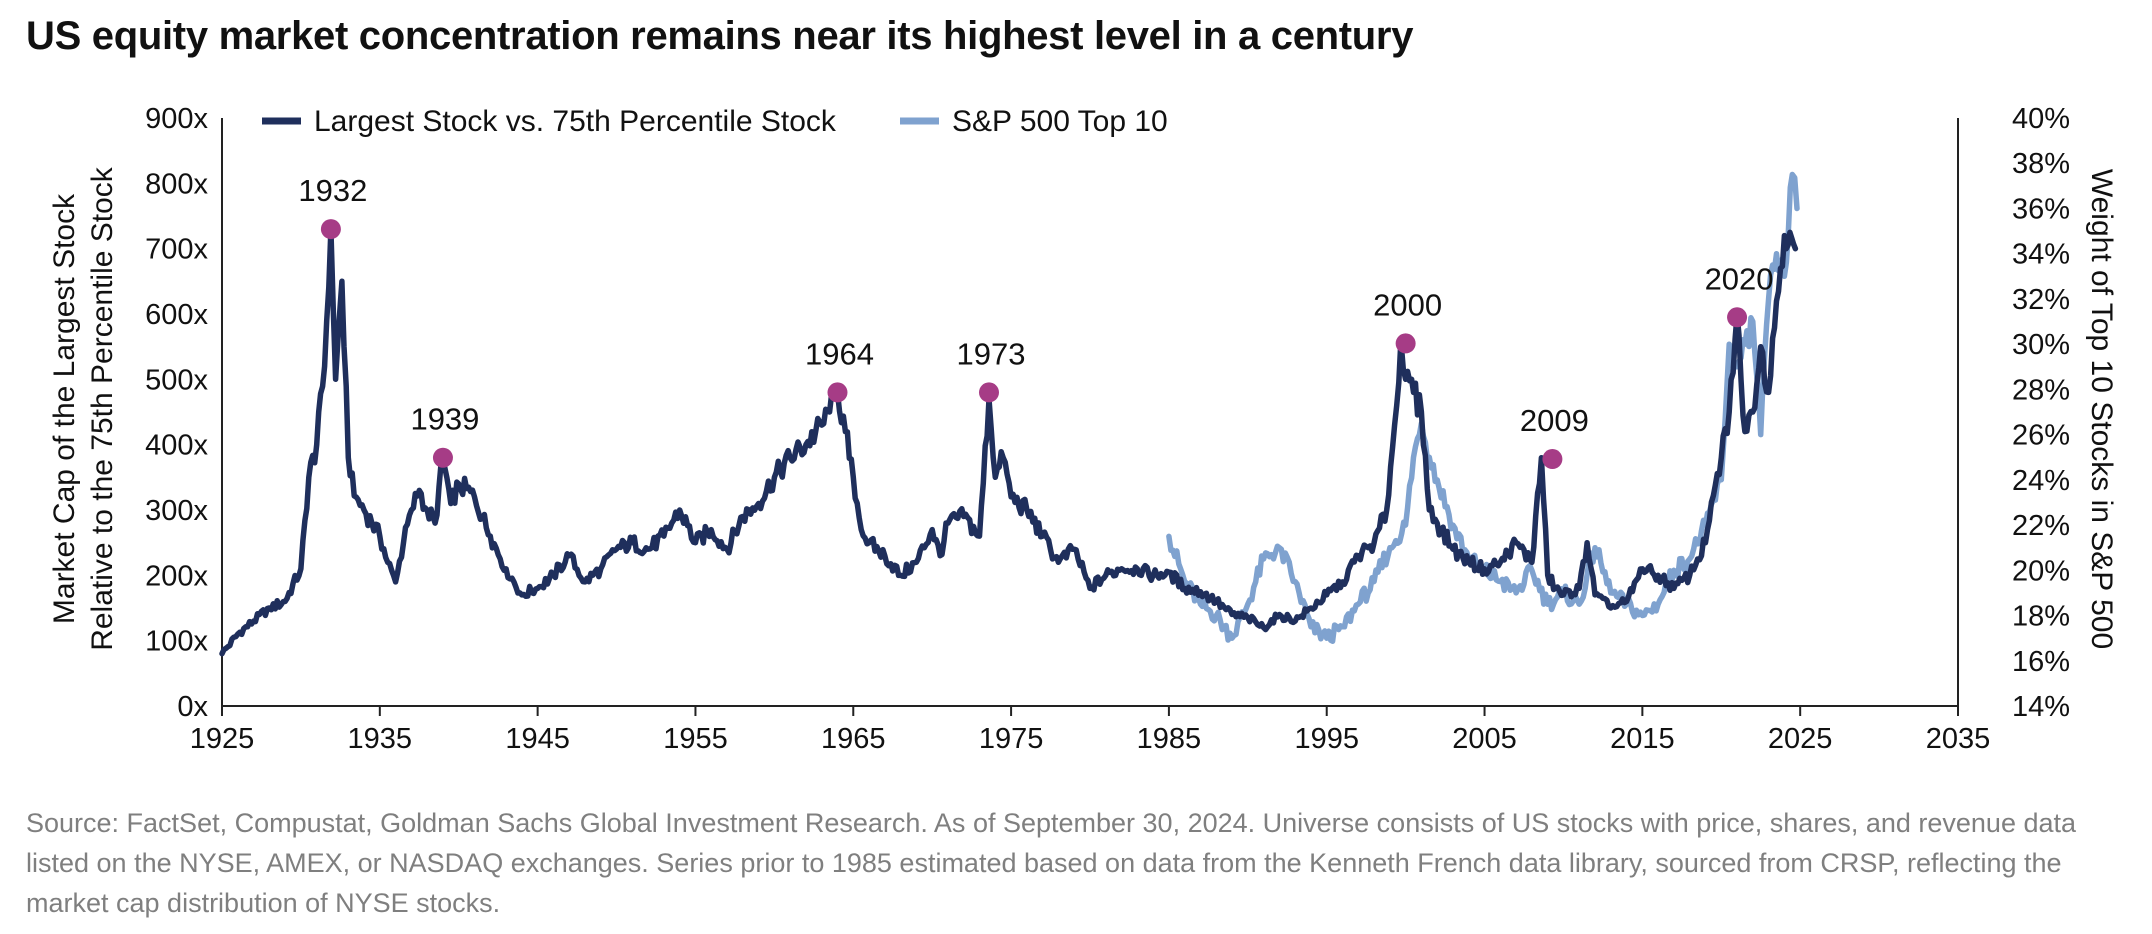 This screenshot has width=2152, height=934. What do you see at coordinates (2041, 481) in the screenshot?
I see `y-tick-right-label: 24%` at bounding box center [2041, 481].